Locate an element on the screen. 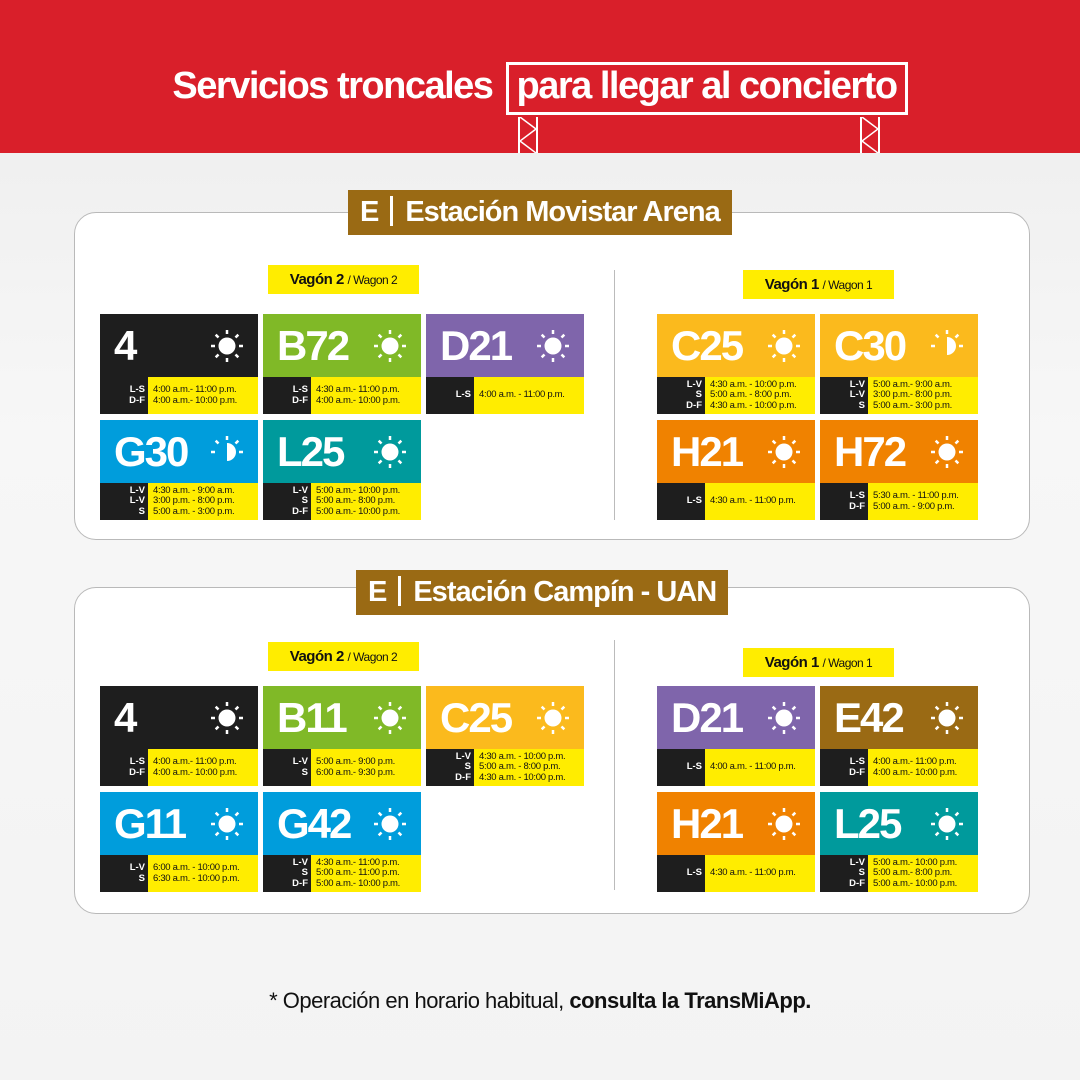 This screenshot has width=1080, height=1080. hours-label: 5:00 a.m.- 3:00 p.m. is located at coordinates (913, 405).